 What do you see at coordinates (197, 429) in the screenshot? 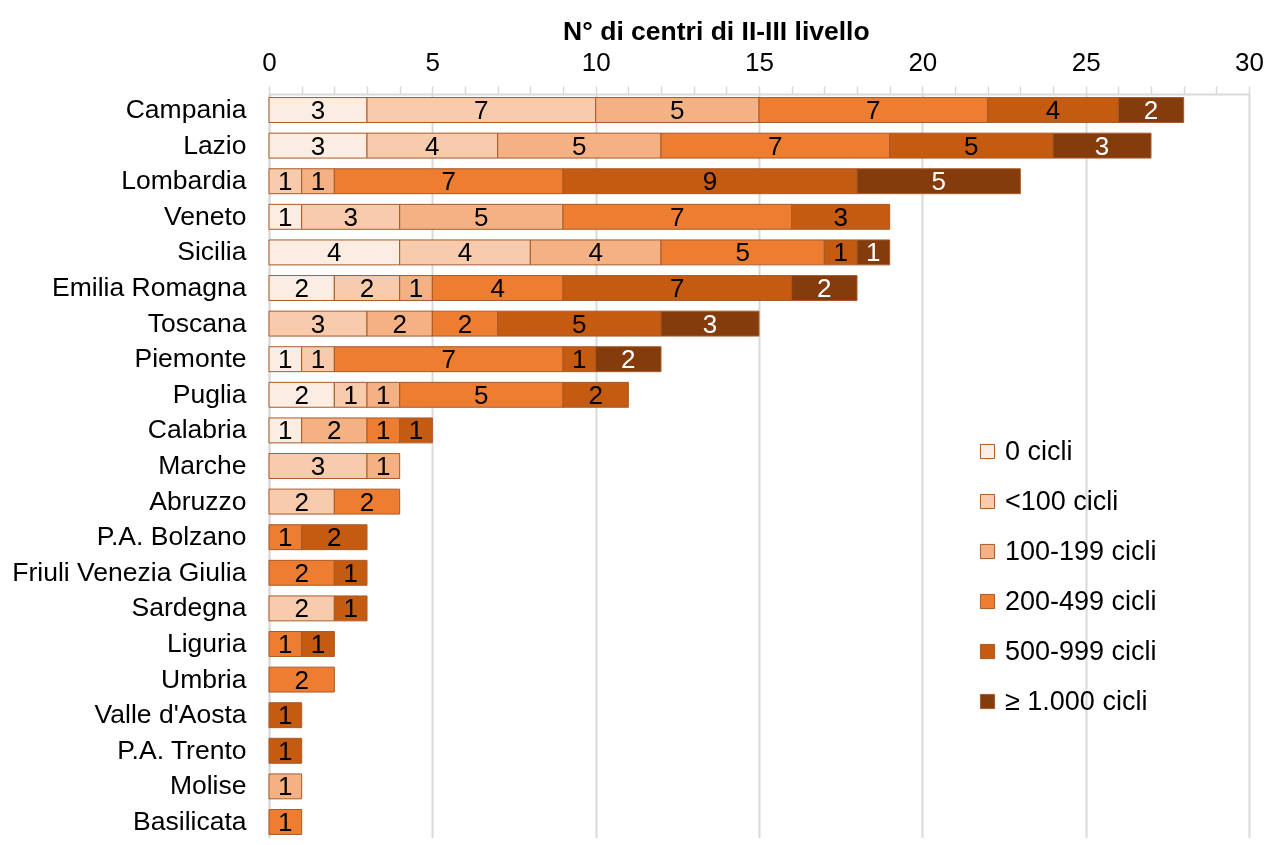
I see `y-tick-label: Calabria` at bounding box center [197, 429].